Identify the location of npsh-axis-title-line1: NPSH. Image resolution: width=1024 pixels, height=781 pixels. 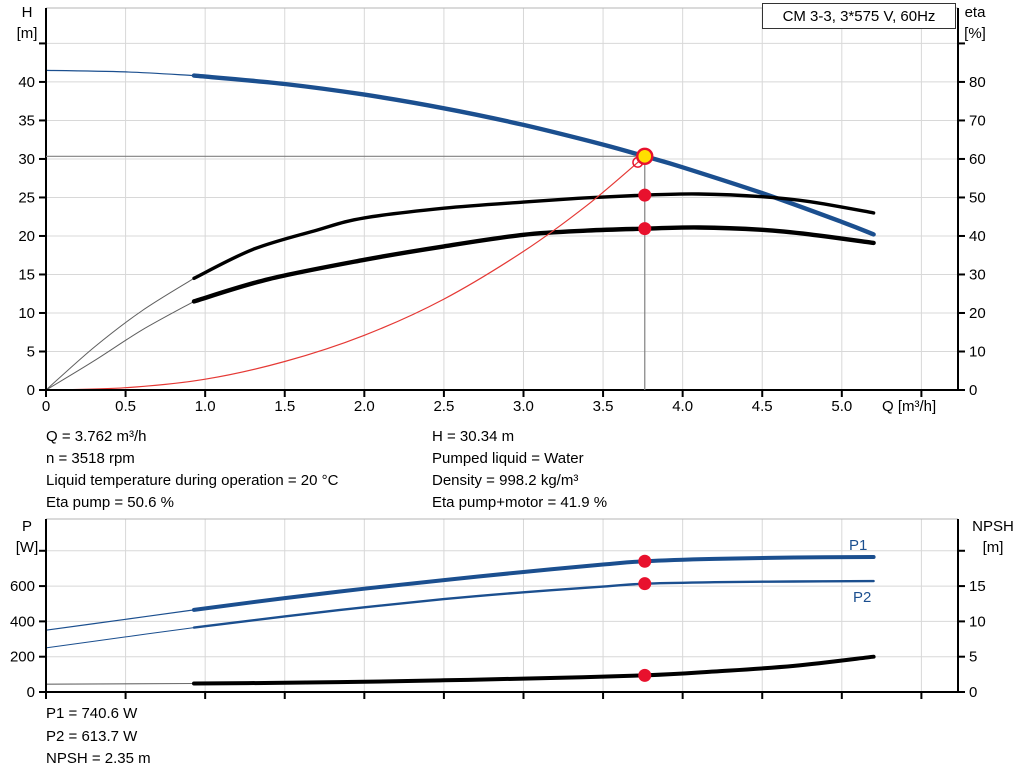
(993, 526).